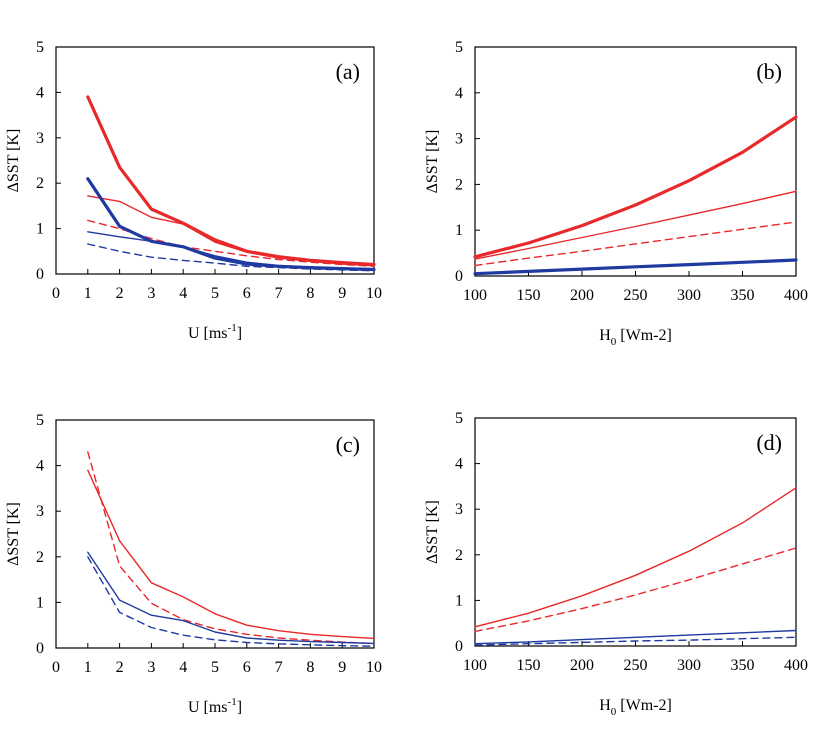 The image size is (820, 731). I want to click on panel-label: (d), so click(769, 442).